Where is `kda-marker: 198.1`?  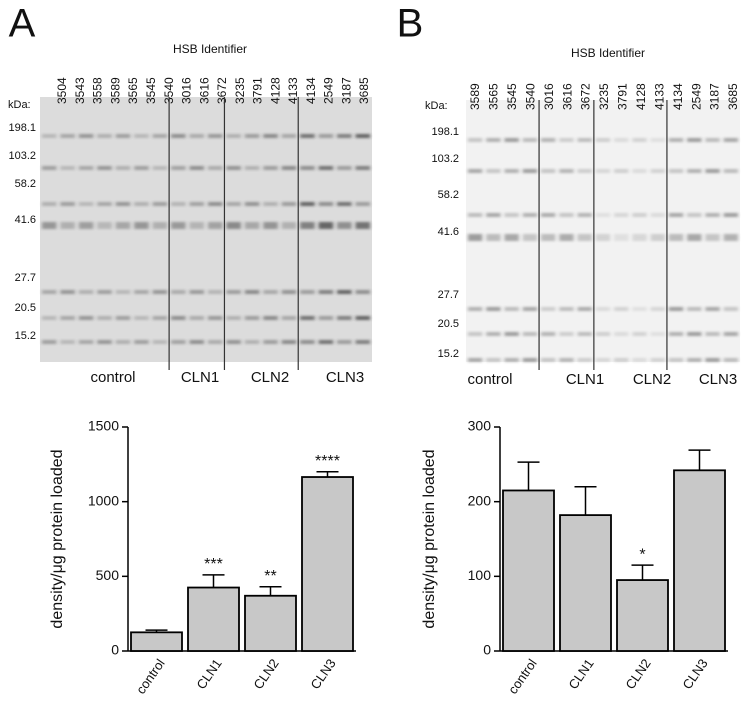
kda-marker: 198.1 is located at coordinates (22, 128).